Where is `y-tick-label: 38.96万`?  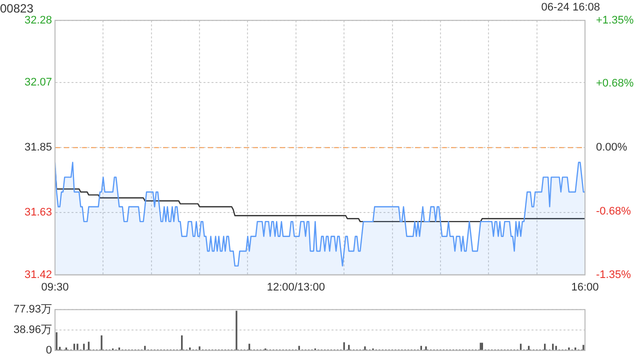 y-tick-label: 38.96万 is located at coordinates (32, 330).